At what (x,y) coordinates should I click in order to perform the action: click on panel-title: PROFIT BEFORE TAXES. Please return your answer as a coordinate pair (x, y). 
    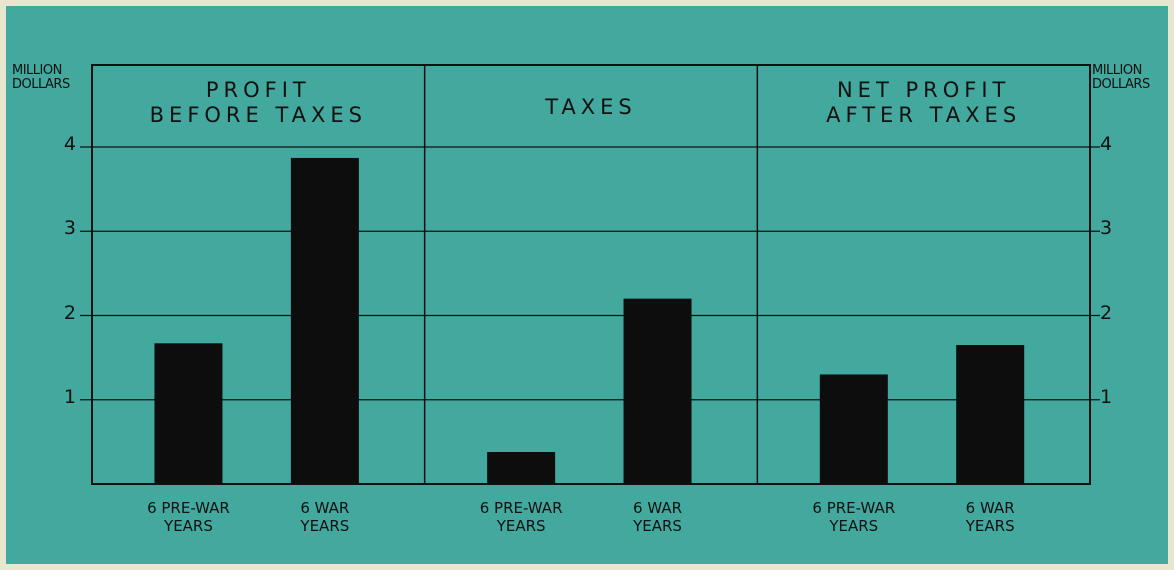
    Looking at the image, I should click on (258, 103).